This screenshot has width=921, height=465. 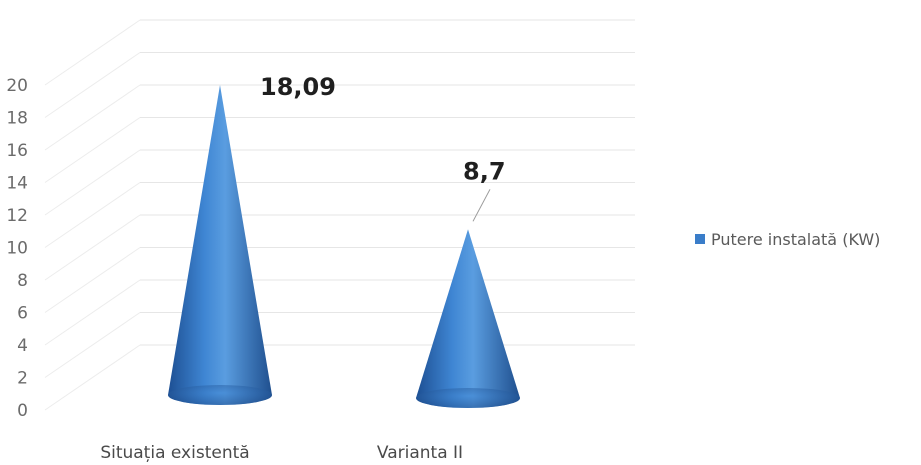 What do you see at coordinates (17, 86) in the screenshot?
I see `y-tick-label: 20` at bounding box center [17, 86].